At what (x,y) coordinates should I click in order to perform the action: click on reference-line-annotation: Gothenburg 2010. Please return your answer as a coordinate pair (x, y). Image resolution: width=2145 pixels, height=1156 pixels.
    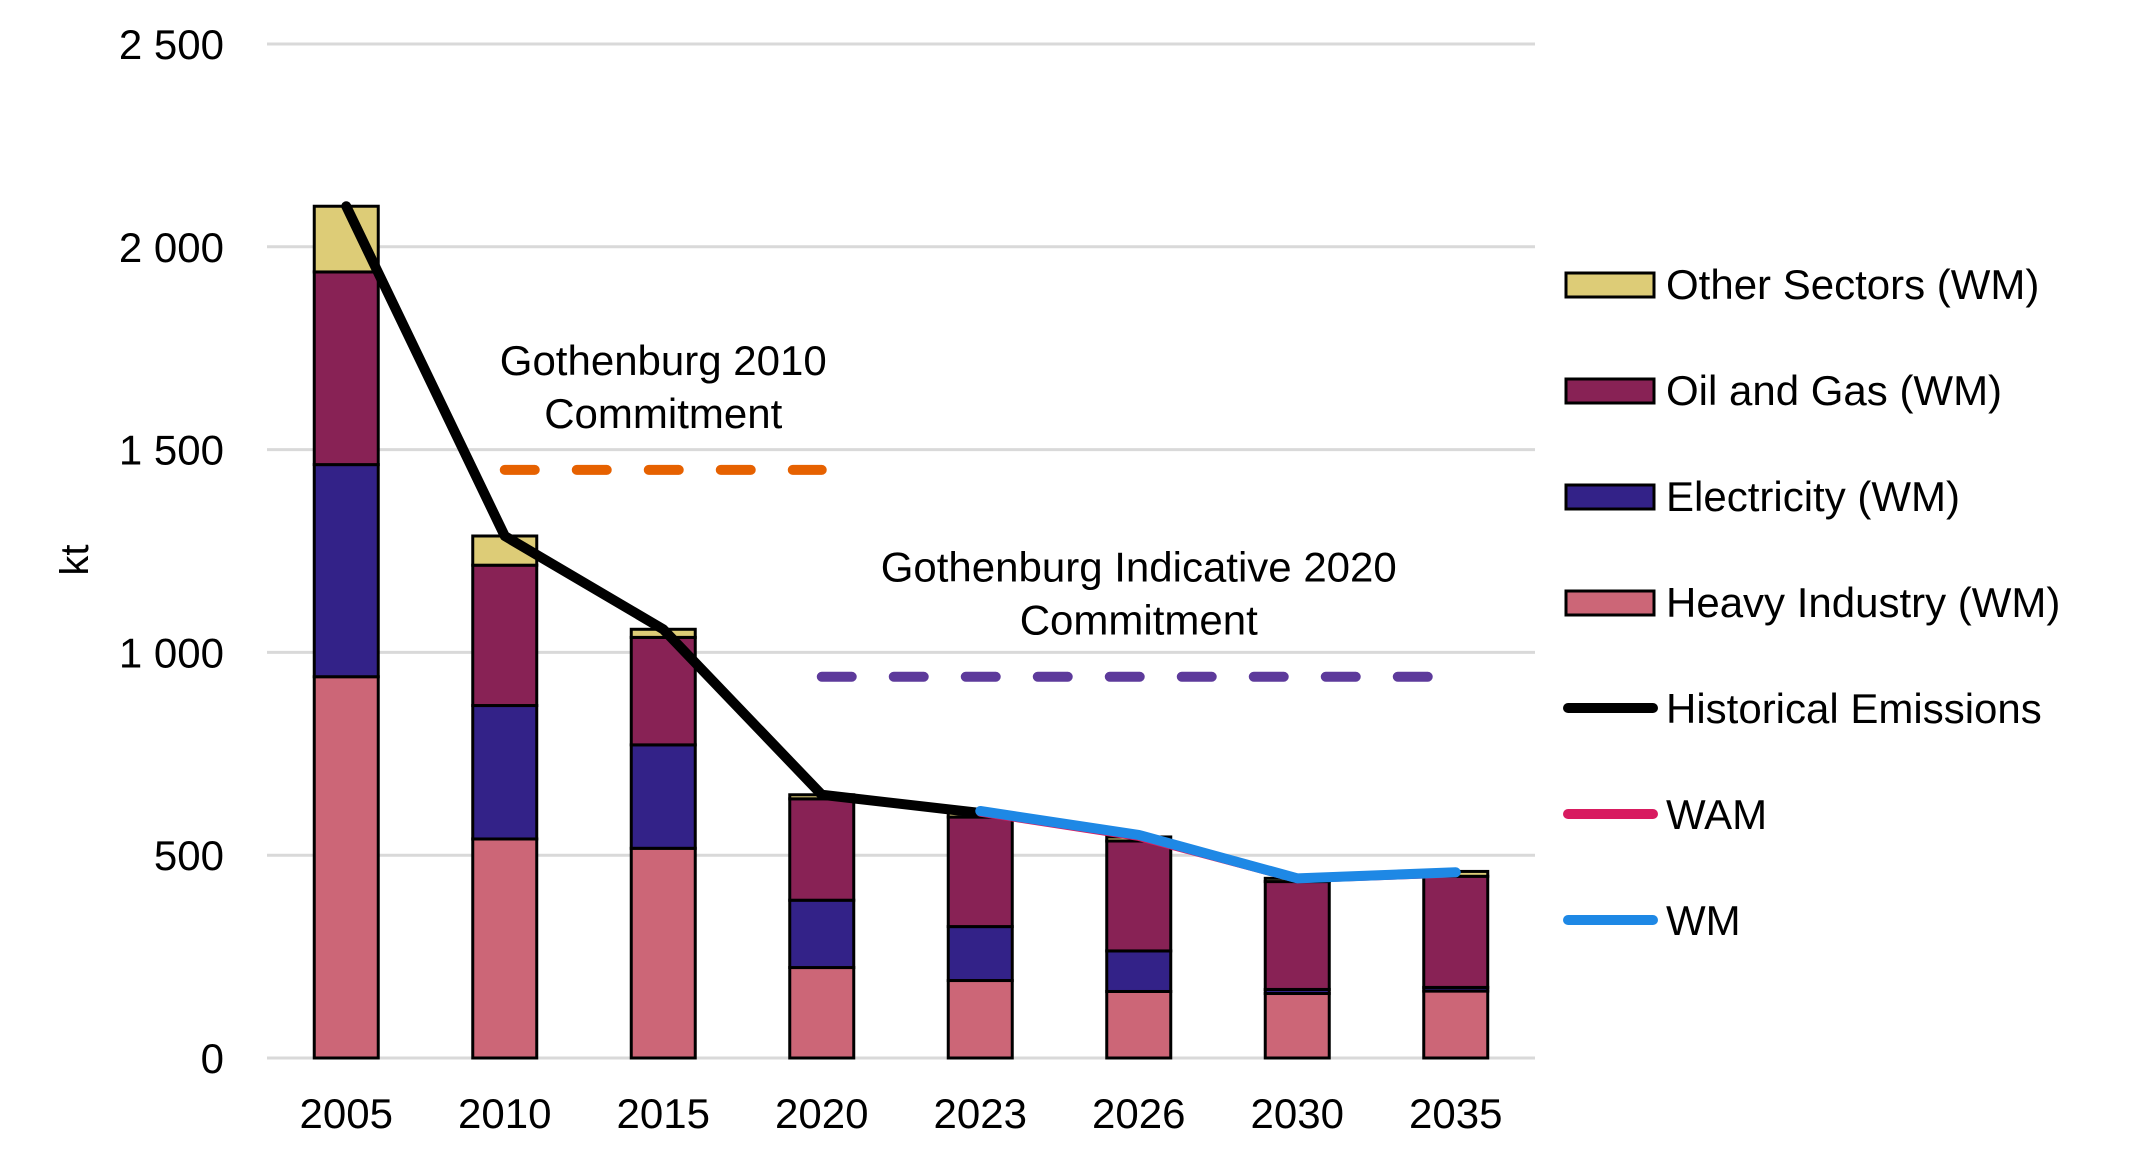
    Looking at the image, I should click on (663, 360).